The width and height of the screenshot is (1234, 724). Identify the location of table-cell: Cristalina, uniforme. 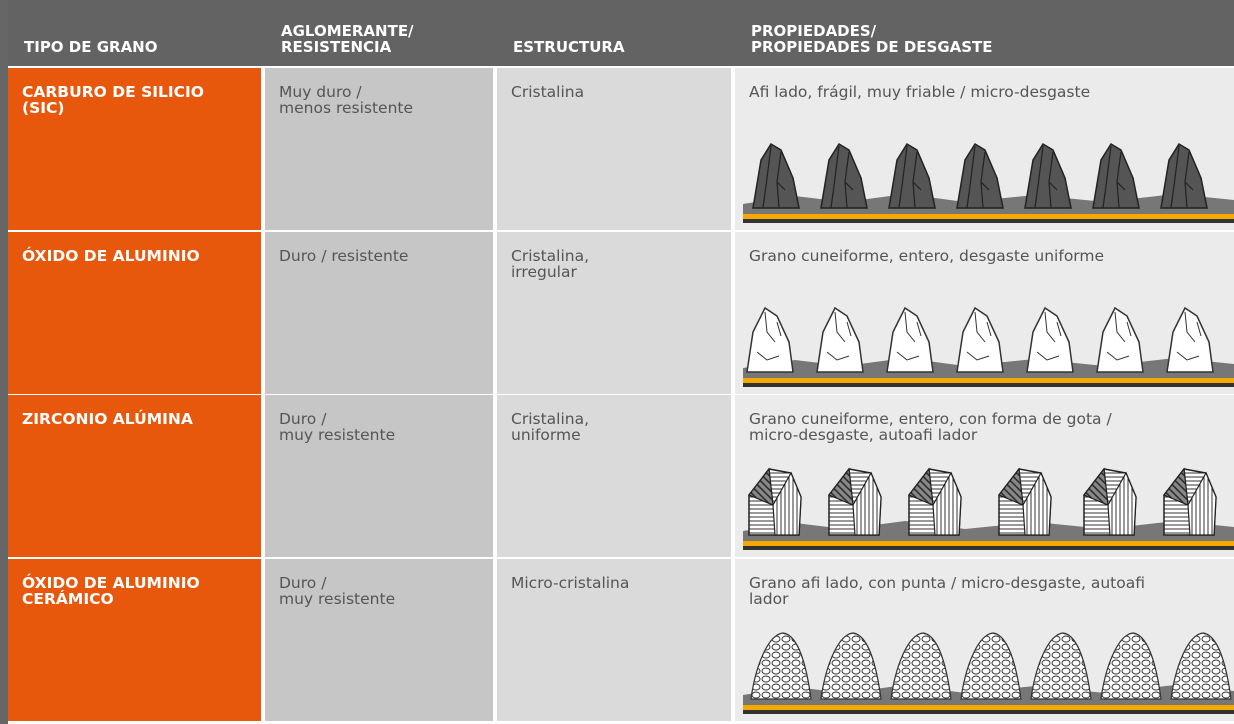
(614, 476).